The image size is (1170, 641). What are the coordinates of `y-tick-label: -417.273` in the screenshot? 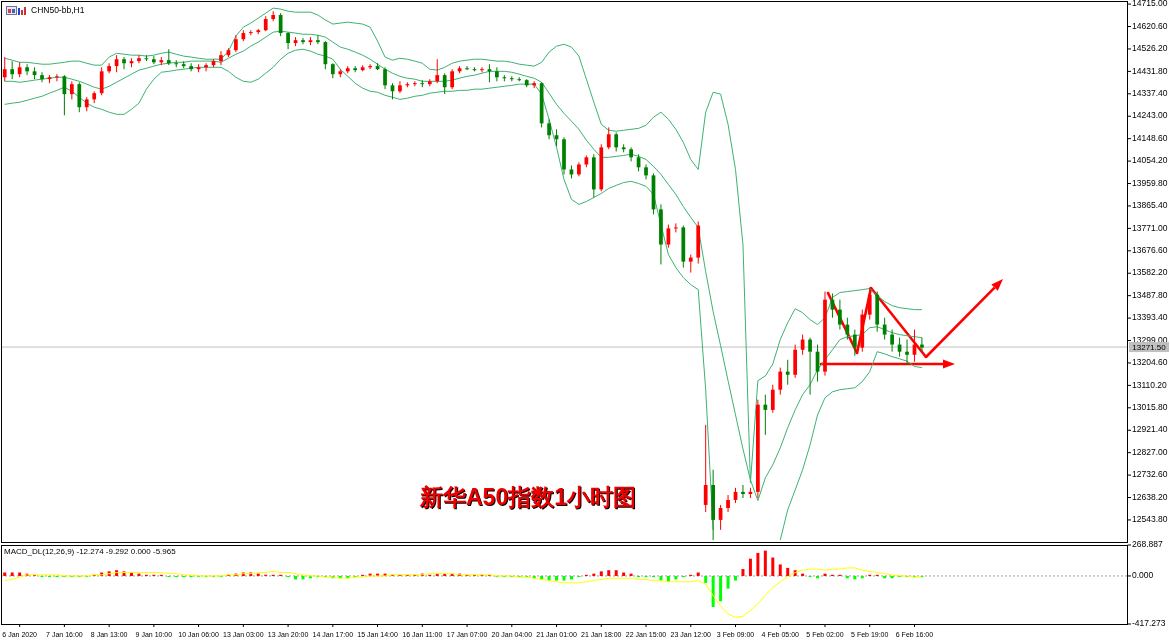 It's located at (1149, 623).